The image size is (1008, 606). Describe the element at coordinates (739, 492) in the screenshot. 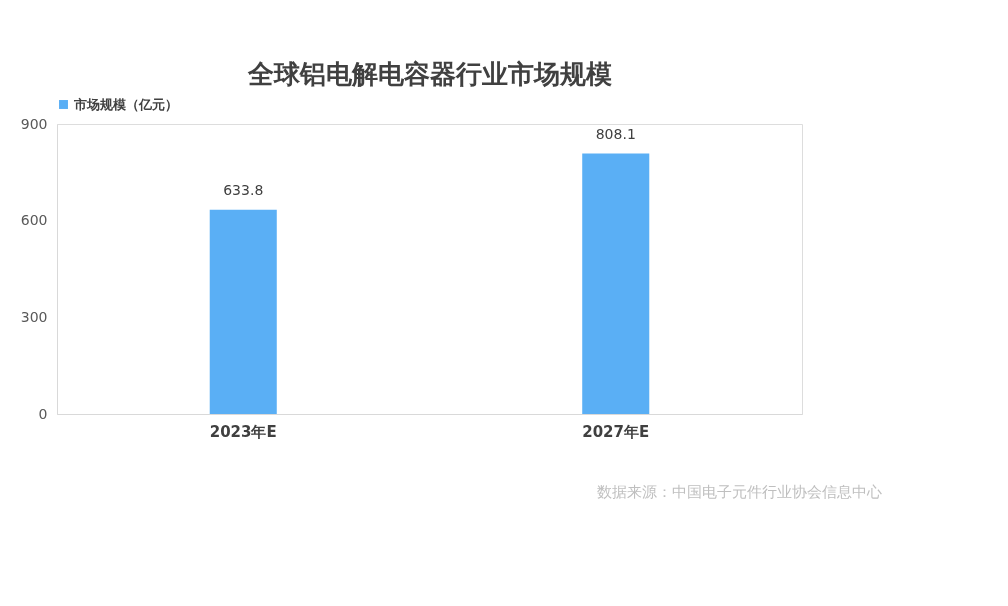

I see `source-note: 数据来源：中国电子元件行业协会信息中心` at that location.